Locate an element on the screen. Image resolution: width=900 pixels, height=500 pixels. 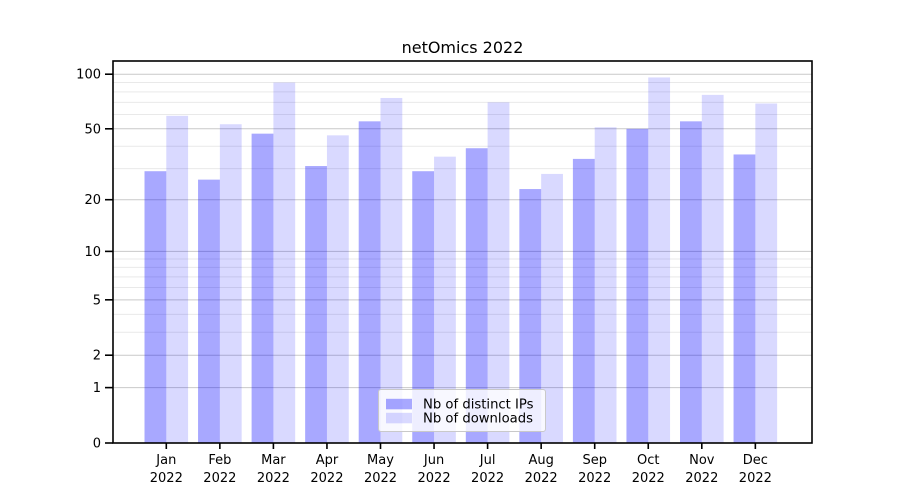
bar-downloads-mar is located at coordinates (284, 263).